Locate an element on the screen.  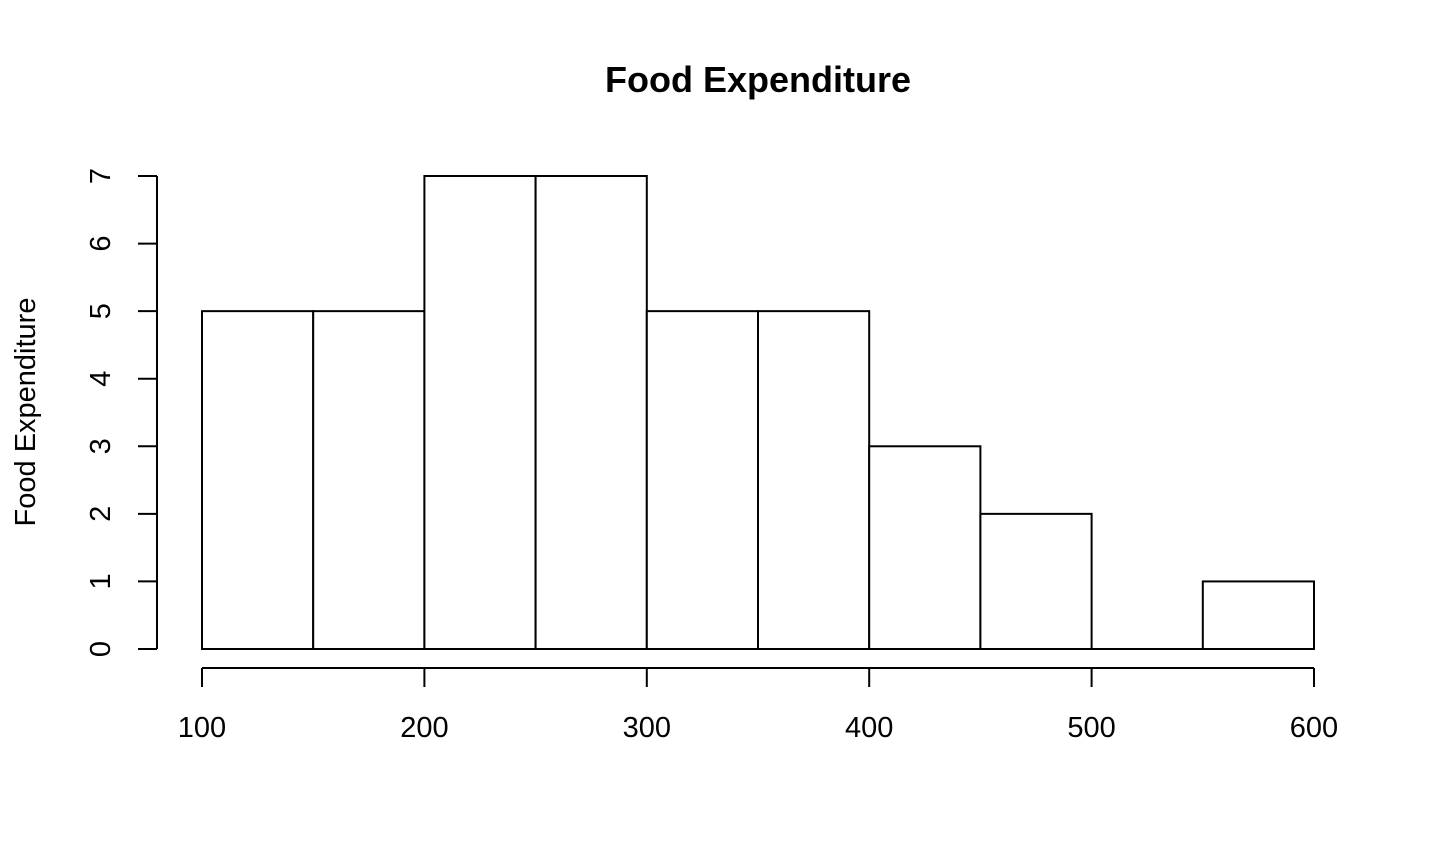
y-axis-label: Food Expenditure is located at coordinates (26, 412).